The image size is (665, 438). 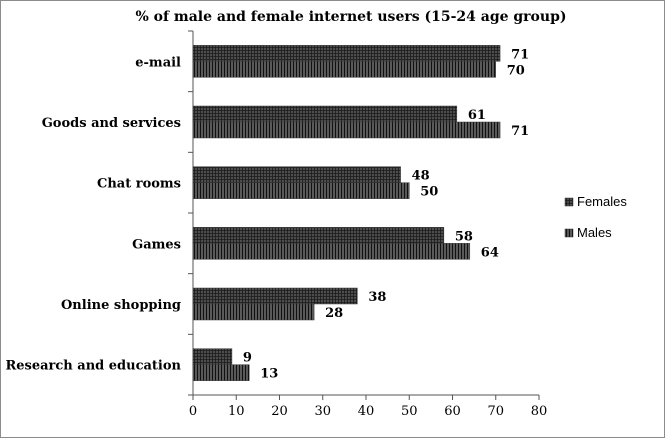 I want to click on data-label-males-research-and-education: 13, so click(x=269, y=374).